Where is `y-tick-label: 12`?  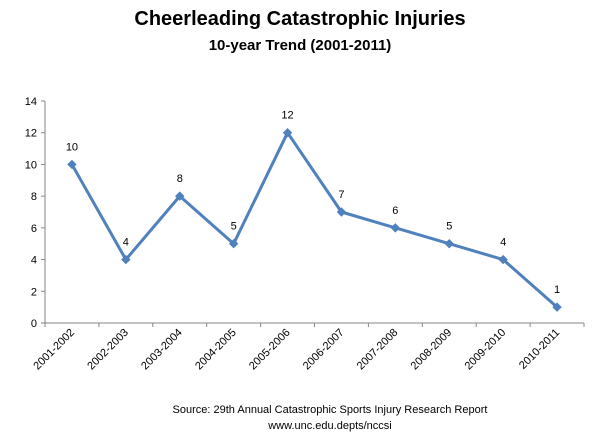
y-tick-label: 12 is located at coordinates (31, 134).